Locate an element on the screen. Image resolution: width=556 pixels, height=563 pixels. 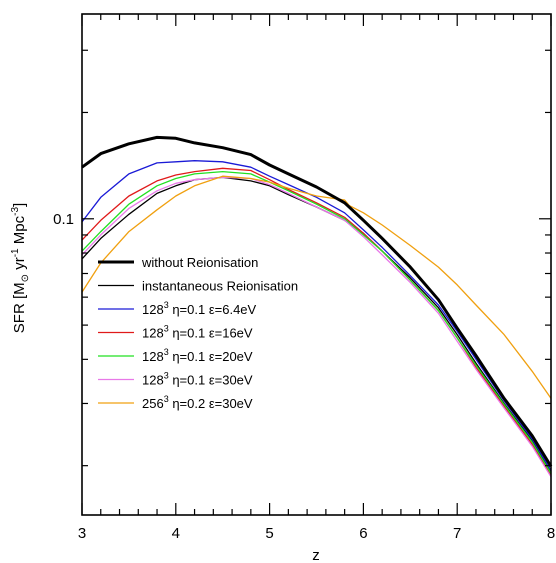
legend-label: 1283 η=0.1 ε=30eV is located at coordinates (197, 379).